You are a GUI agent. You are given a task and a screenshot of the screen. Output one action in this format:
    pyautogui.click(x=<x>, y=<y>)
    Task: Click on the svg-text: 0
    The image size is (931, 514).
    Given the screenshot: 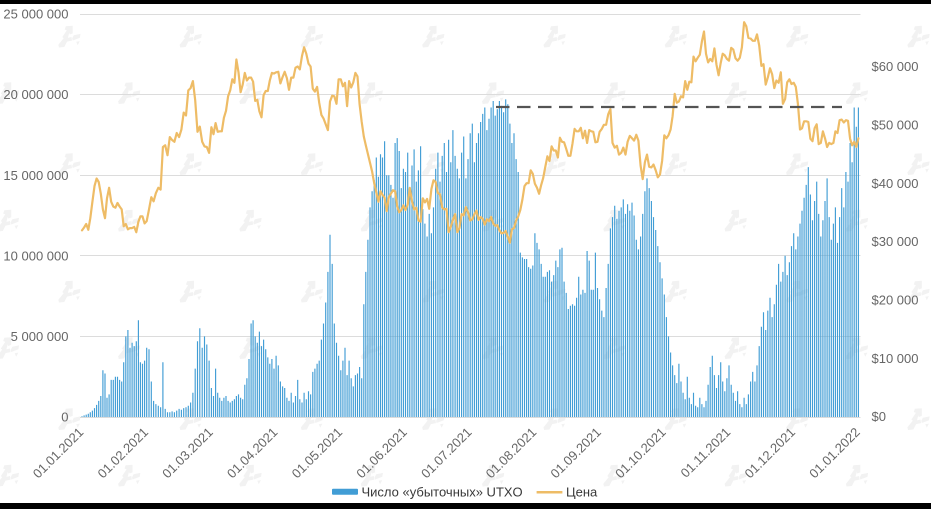 What is the action you would take?
    pyautogui.click(x=64, y=417)
    